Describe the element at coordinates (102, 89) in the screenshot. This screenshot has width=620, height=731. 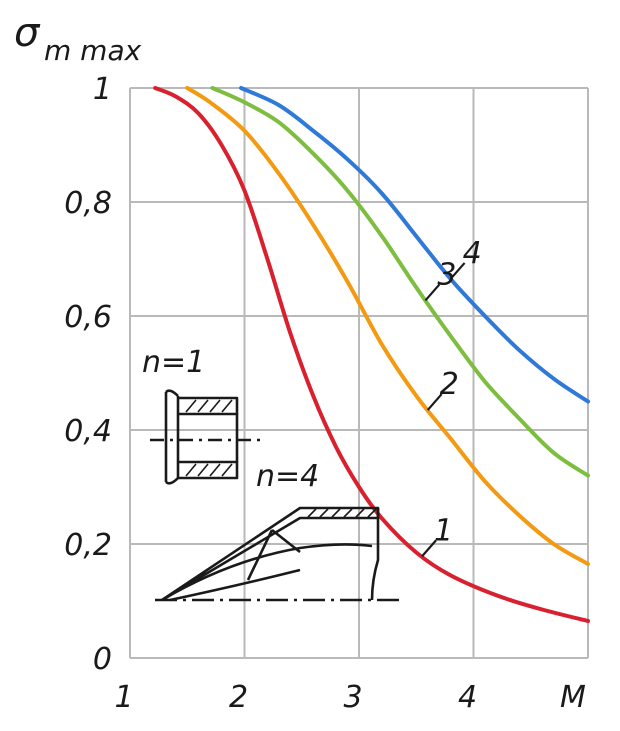
I see `y-tick-label: 1` at that location.